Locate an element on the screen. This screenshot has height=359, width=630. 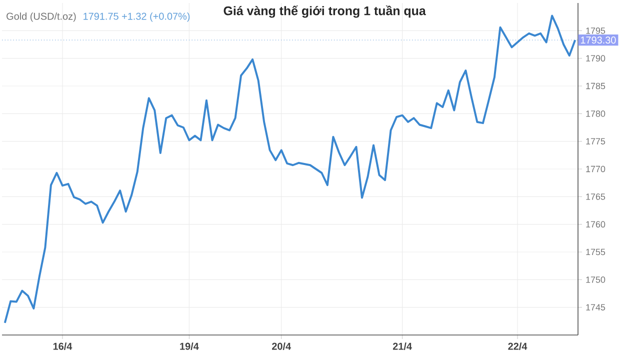
x-tick-label: 22/4 is located at coordinates (518, 346).